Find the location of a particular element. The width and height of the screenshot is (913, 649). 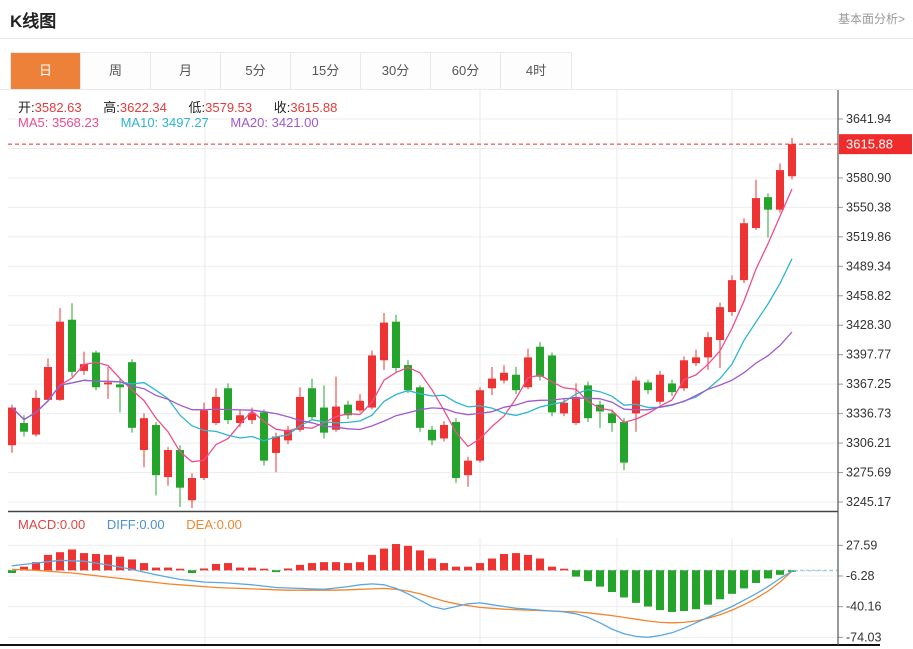

macd-tick-label: -40.16 is located at coordinates (863, 607).